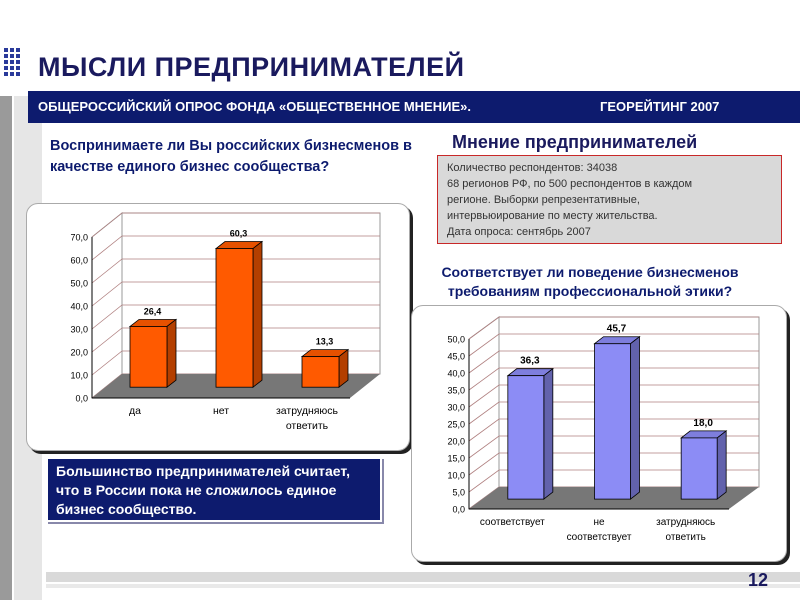 The image size is (800, 600). What do you see at coordinates (532, 168) in the screenshot?
I see `respondents-line: Количество респондентов: 34038` at bounding box center [532, 168].